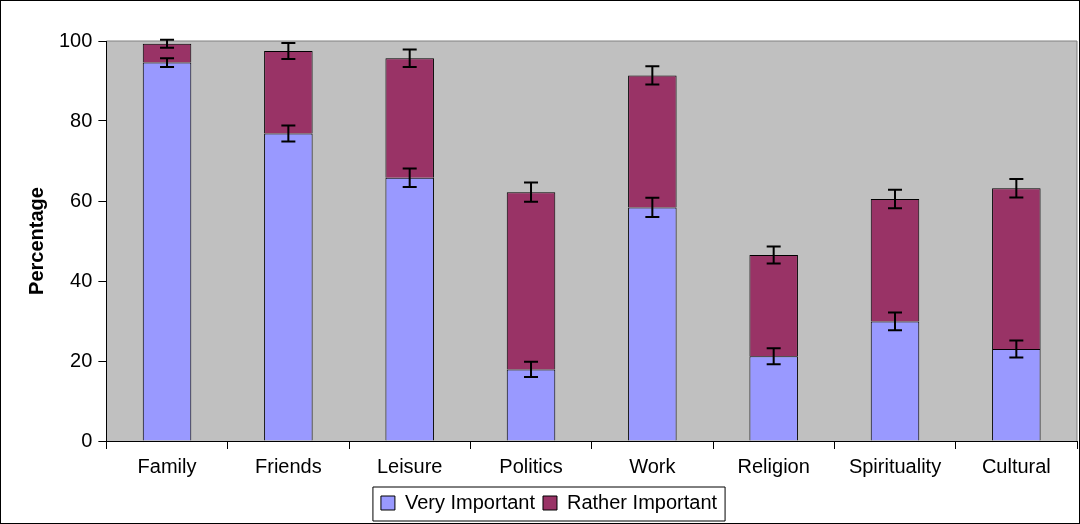 This screenshot has height=524, width=1080. I want to click on x-tick-label: Religion, so click(773, 465).